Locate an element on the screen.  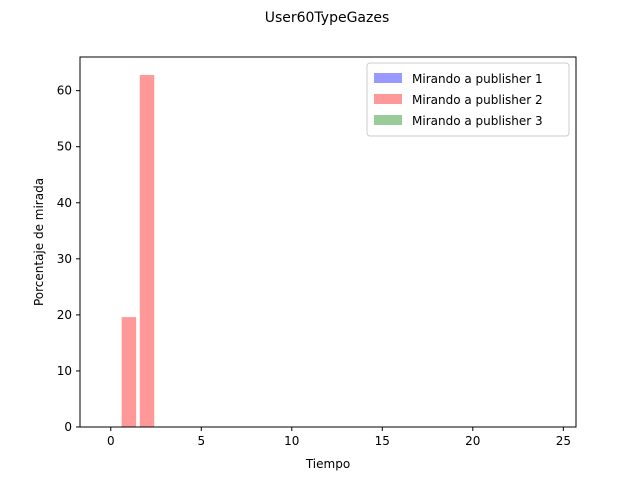
x-tick-label: 5 is located at coordinates (201, 441).